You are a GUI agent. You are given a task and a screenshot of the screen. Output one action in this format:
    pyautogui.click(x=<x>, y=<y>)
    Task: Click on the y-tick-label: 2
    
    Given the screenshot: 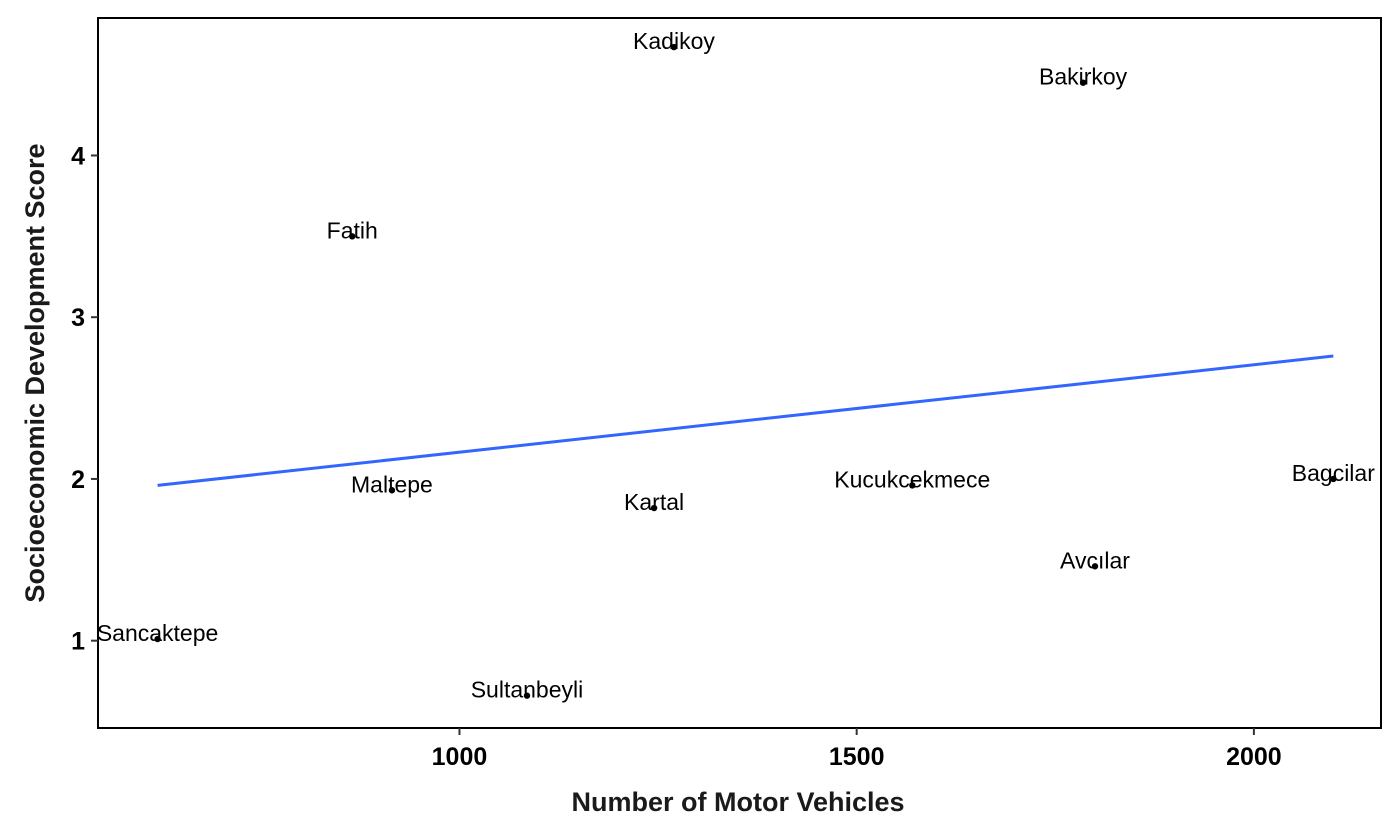 What is the action you would take?
    pyautogui.click(x=78, y=480)
    